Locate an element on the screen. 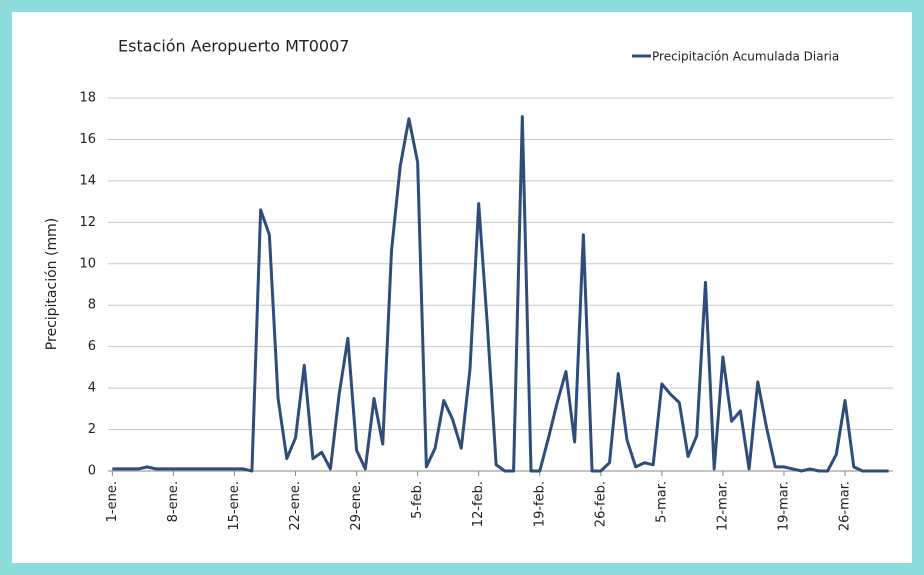  x-tick-label: 5-mar. is located at coordinates (661, 502).